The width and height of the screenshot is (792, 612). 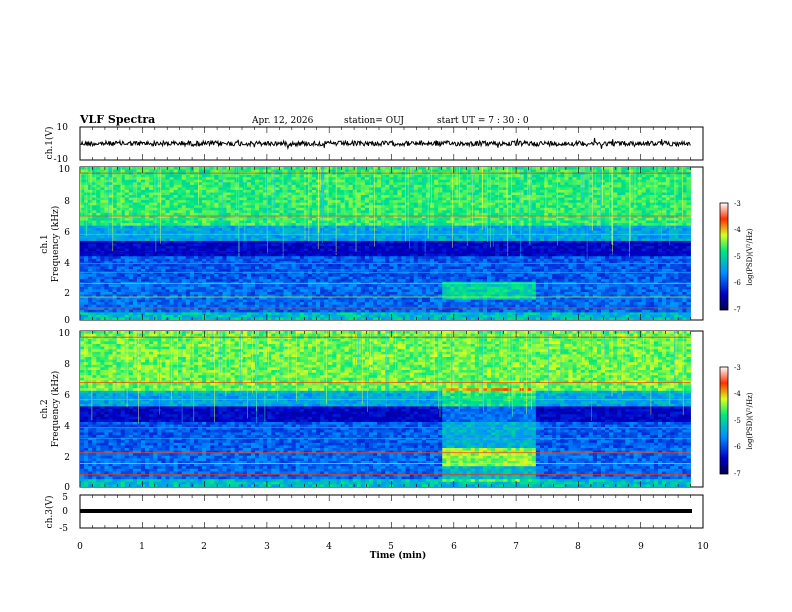 I want to click on ch2-freq-tick: 10, so click(x=65, y=334).